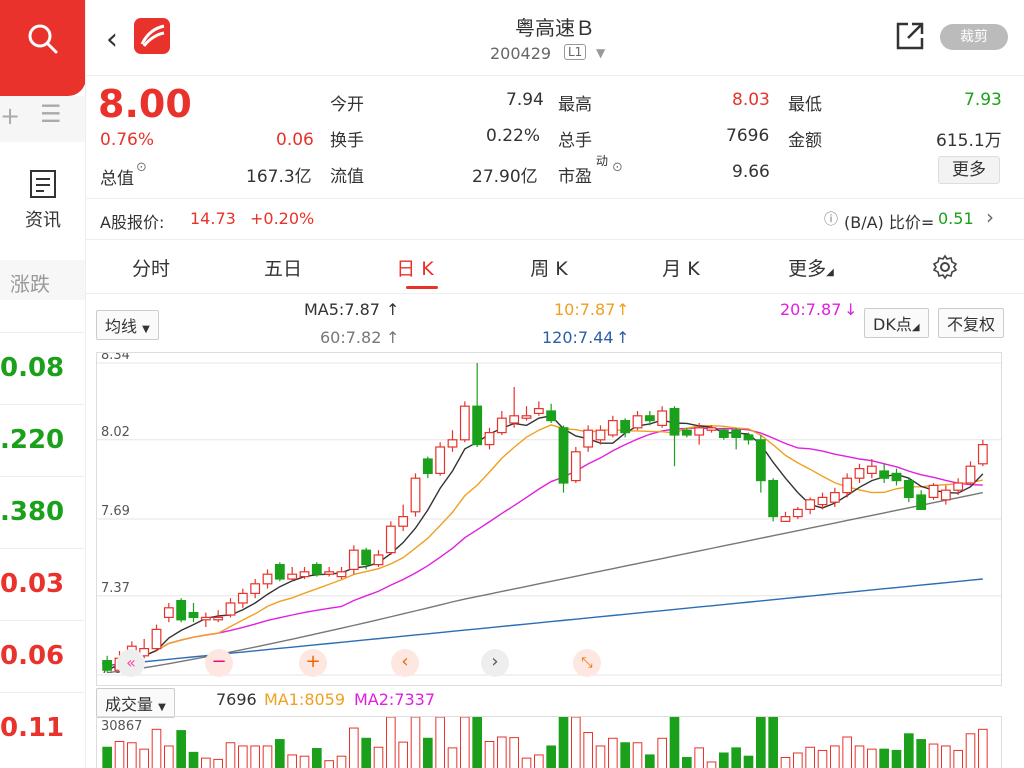 Image resolution: width=1024 pixels, height=768 pixels. Describe the element at coordinates (236, 699) in the screenshot. I see `volume-value: 7696` at that location.